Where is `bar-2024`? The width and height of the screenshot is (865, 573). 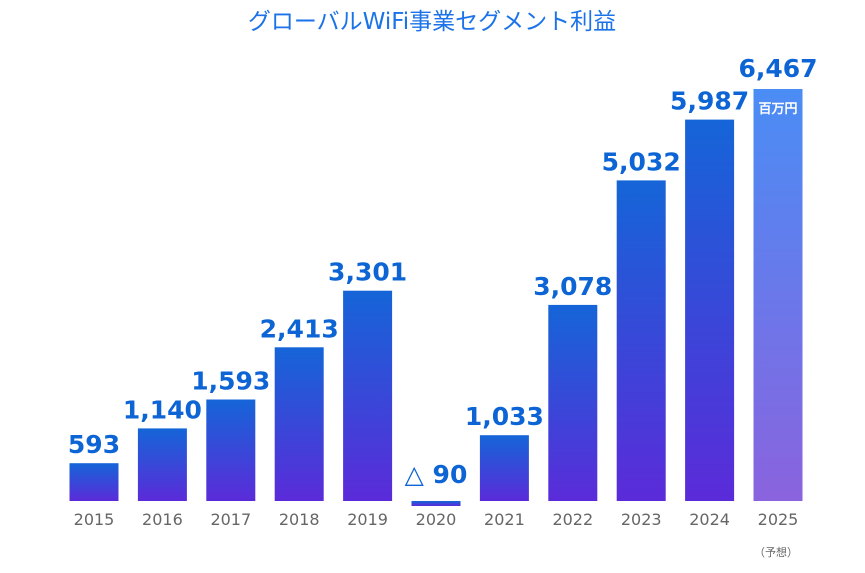 bar-2024 is located at coordinates (710, 310).